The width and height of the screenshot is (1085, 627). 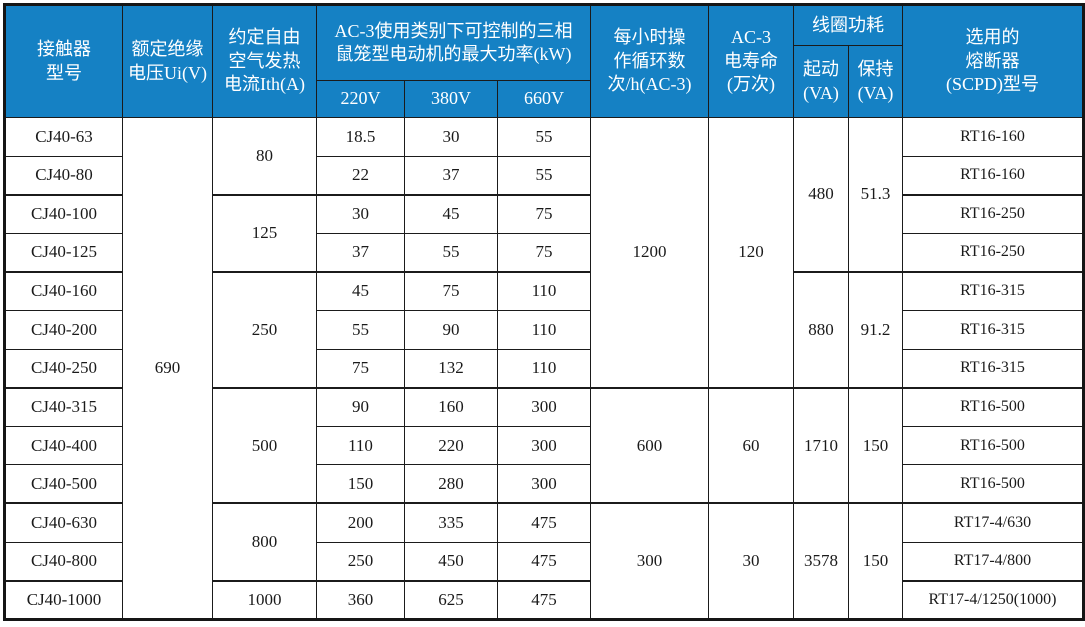 I want to click on cell-coil-start: 3578, so click(x=821, y=561).